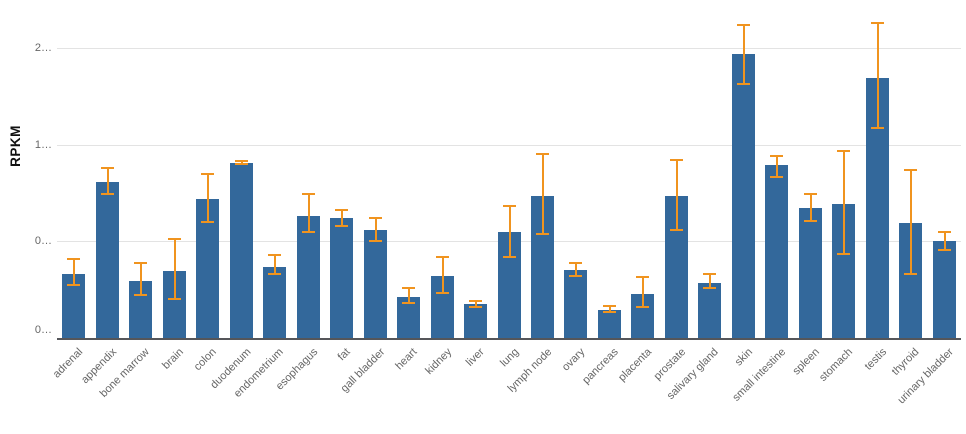 This screenshot has width=966, height=434. What do you see at coordinates (509, 358) in the screenshot?
I see `x-tick-label-lung: lung` at bounding box center [509, 358].